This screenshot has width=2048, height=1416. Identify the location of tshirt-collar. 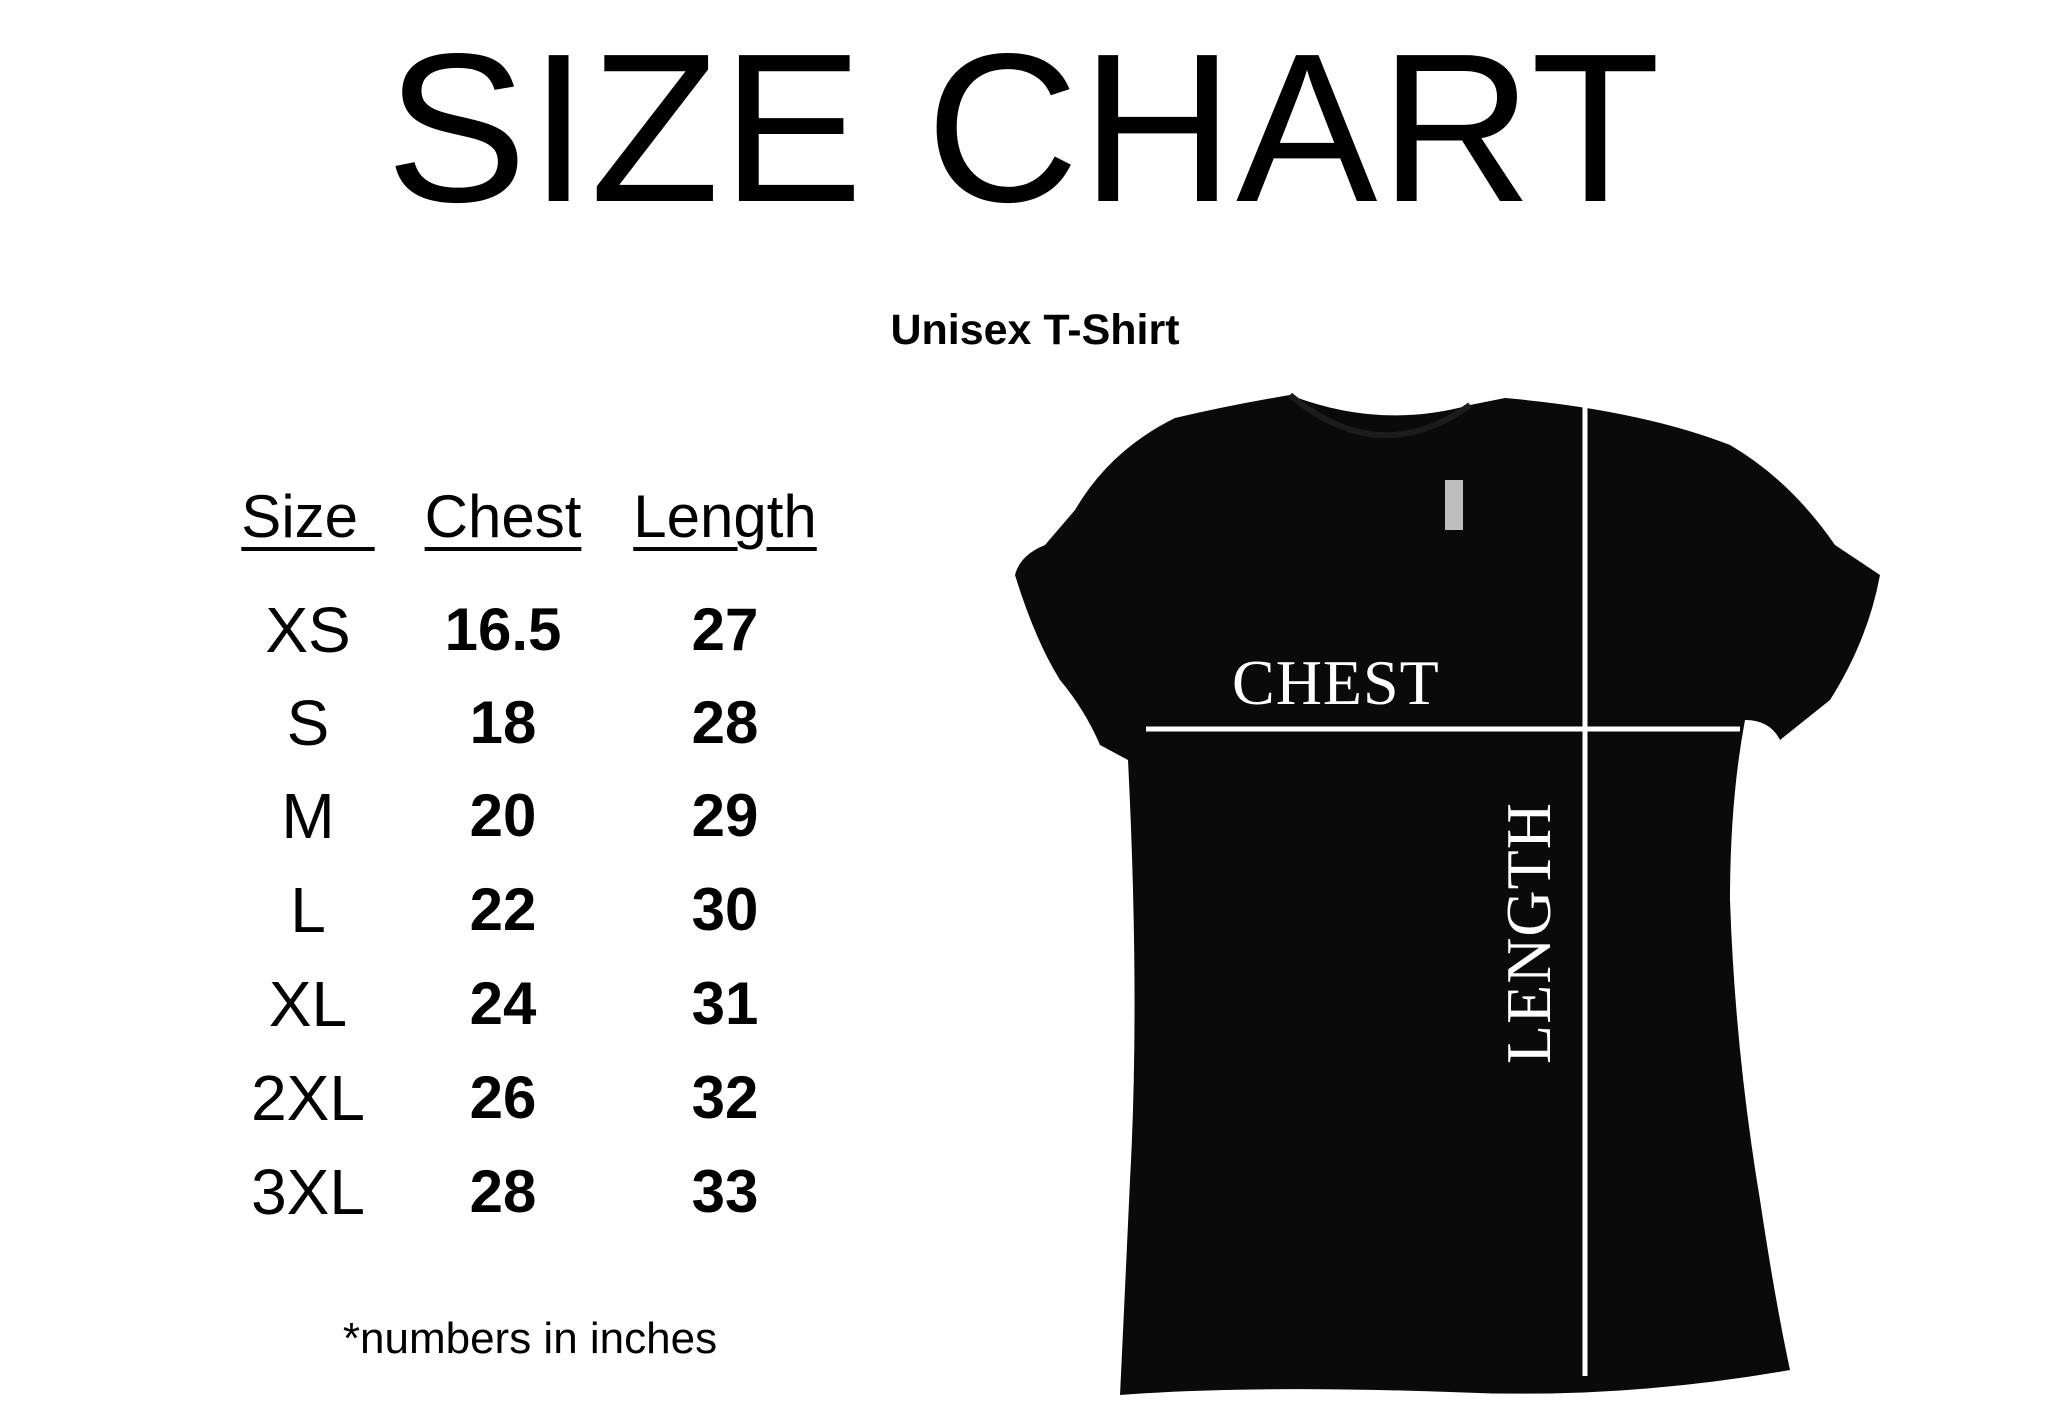
(1380, 415).